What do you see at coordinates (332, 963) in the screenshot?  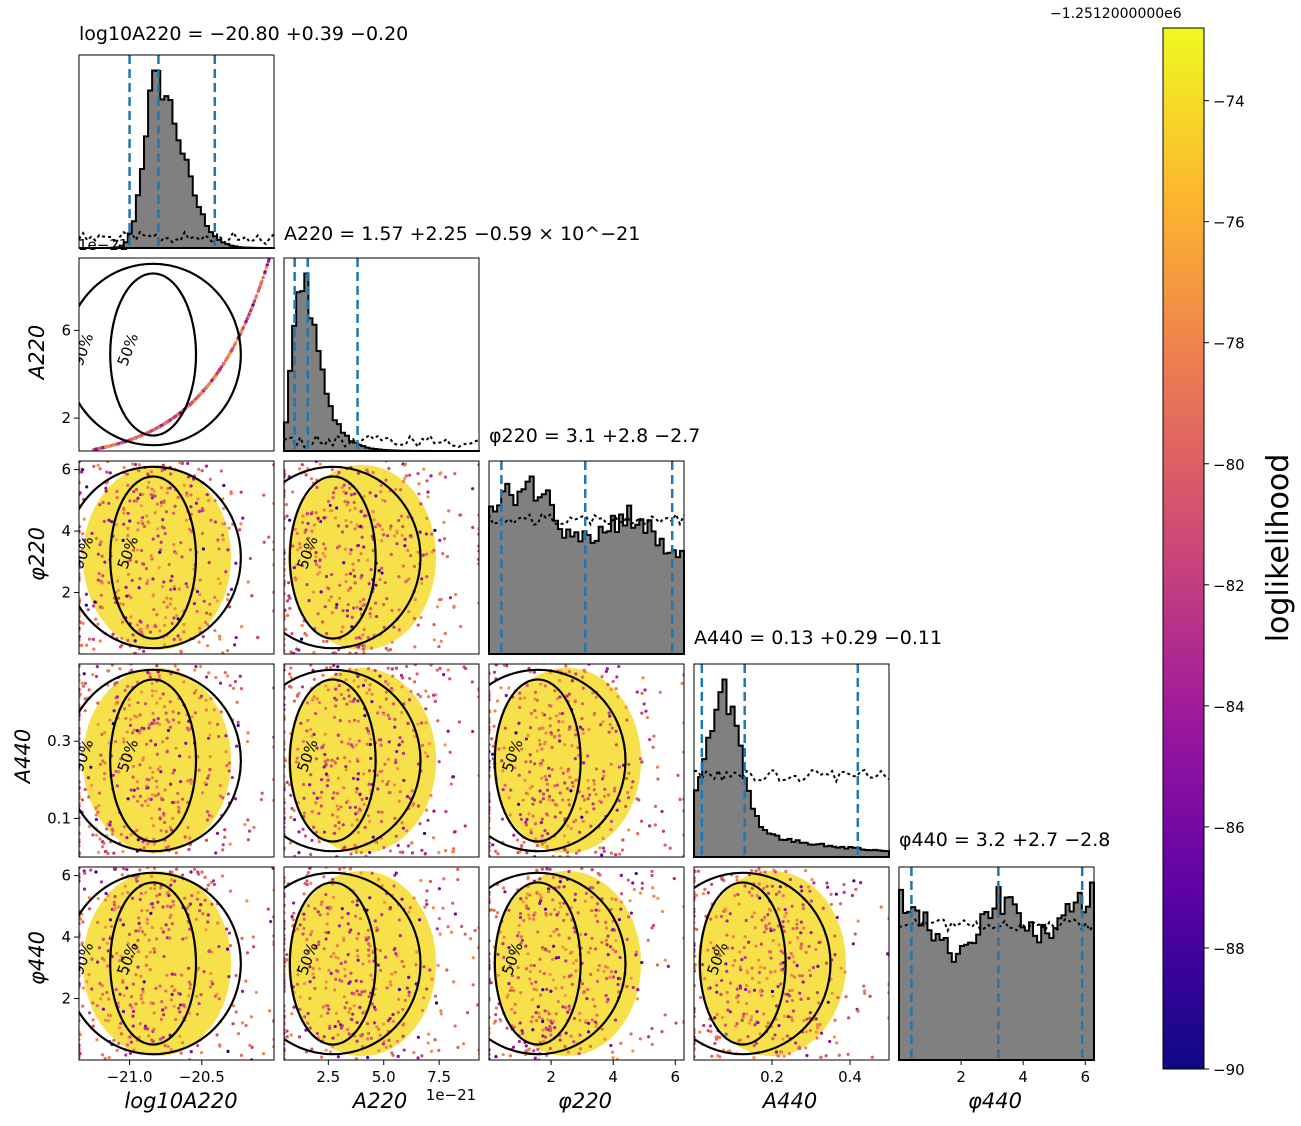 I see `contour-50%` at bounding box center [332, 963].